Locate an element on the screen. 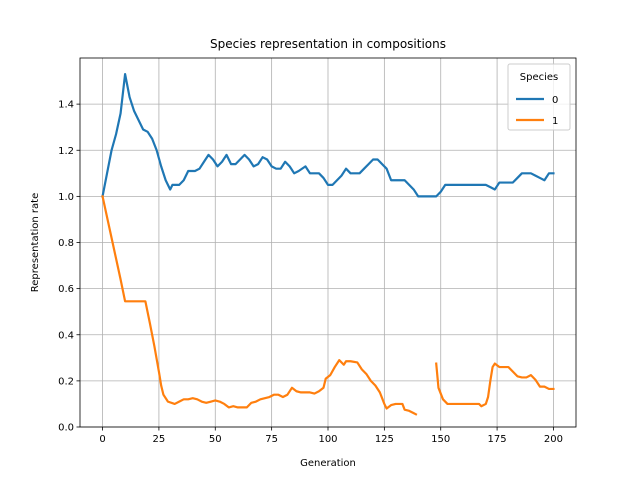 This screenshot has width=640, height=480. y-tick-label: 0.8 is located at coordinates (66, 243).